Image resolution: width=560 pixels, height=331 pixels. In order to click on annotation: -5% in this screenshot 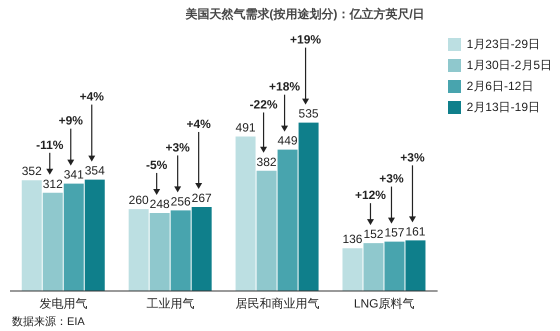, I will do `click(157, 165)`.